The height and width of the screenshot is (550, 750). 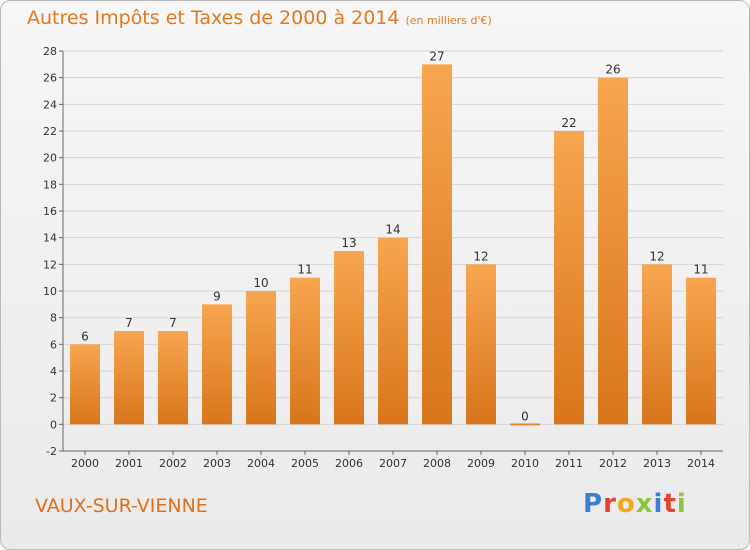 I want to click on bar-value-label: 9, so click(x=217, y=296).